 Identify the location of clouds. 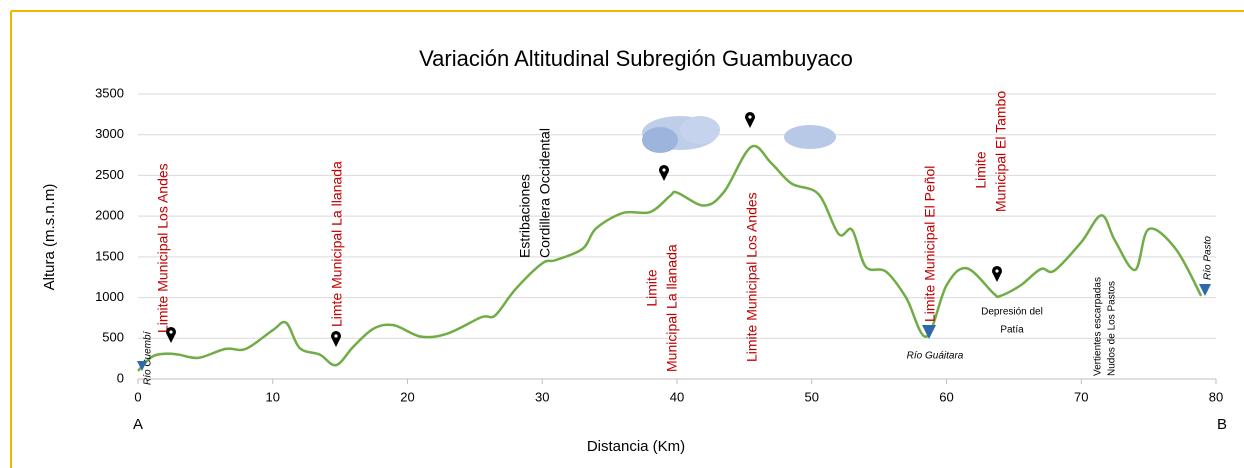
(739, 134).